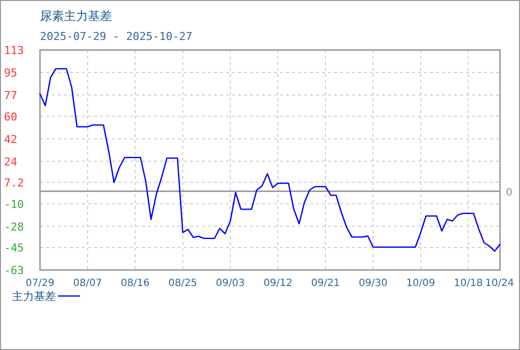  I want to click on y-tick-label: -10, so click(14, 204).